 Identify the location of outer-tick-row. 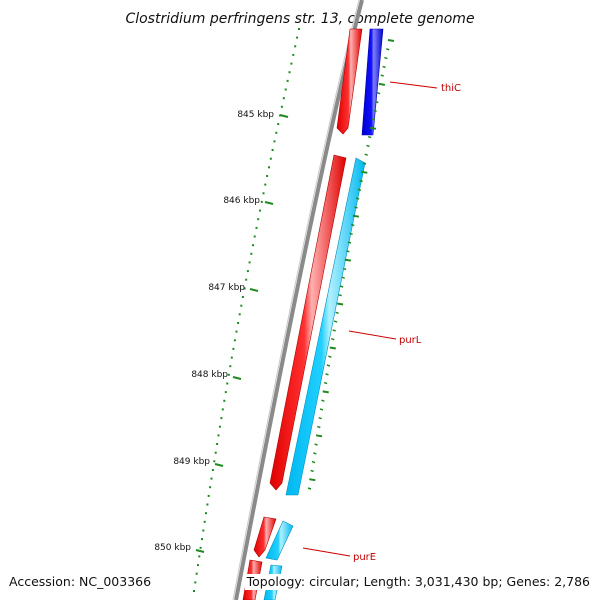
(351, 264).